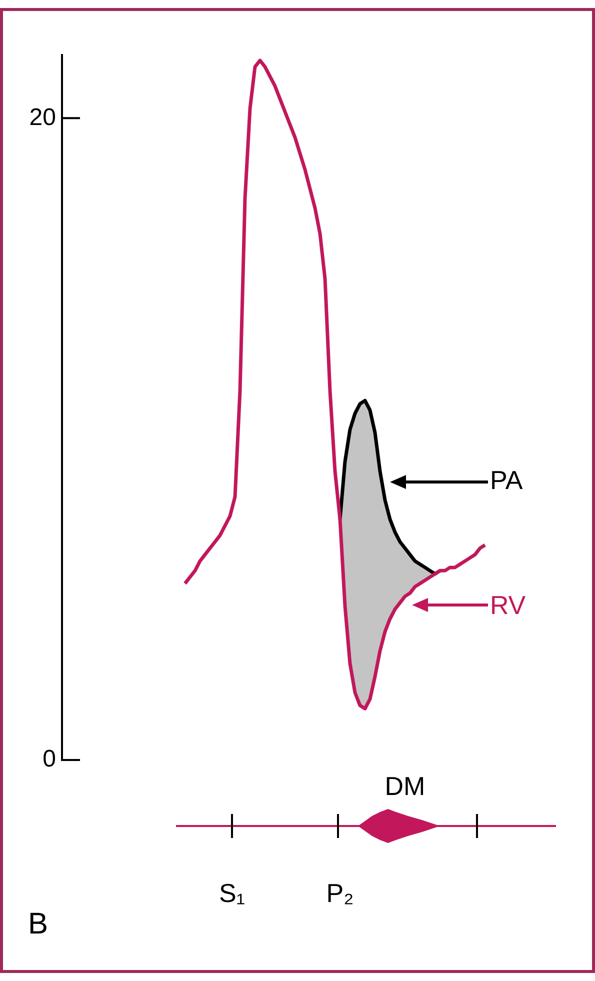 Image resolution: width=595 pixels, height=981 pixels. I want to click on text: DM, so click(405, 786).